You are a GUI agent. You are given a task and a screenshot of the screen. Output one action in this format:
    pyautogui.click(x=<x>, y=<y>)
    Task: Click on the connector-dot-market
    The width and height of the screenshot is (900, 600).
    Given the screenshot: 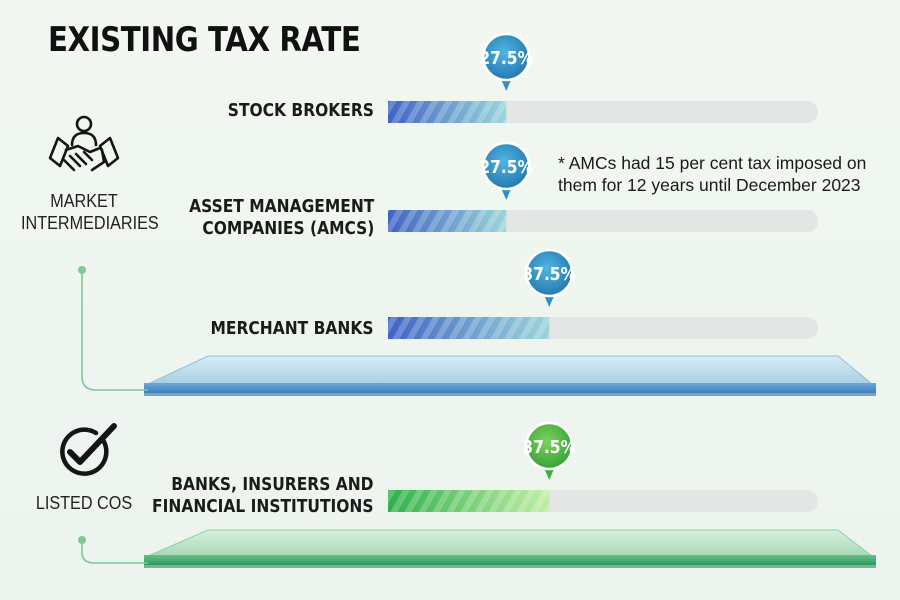 What is the action you would take?
    pyautogui.click(x=82, y=270)
    